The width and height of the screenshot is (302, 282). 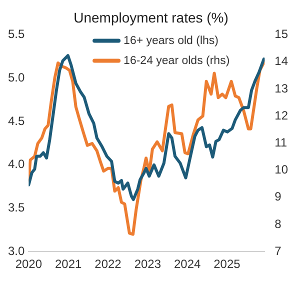 What do you see at coordinates (151, 17) in the screenshot?
I see `chart-title: Unemployment rates (%)` at bounding box center [151, 17].